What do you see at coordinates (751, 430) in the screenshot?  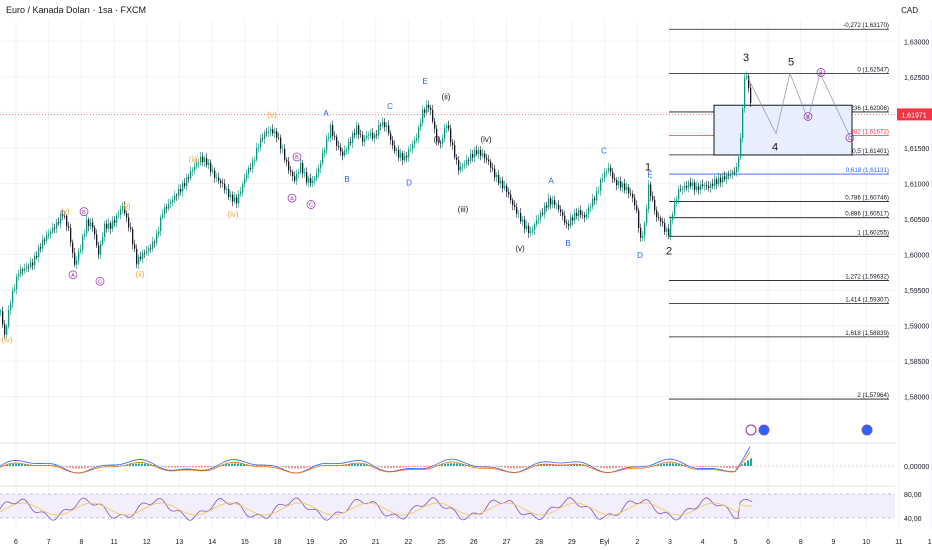 I see `lightning-icon` at bounding box center [751, 430].